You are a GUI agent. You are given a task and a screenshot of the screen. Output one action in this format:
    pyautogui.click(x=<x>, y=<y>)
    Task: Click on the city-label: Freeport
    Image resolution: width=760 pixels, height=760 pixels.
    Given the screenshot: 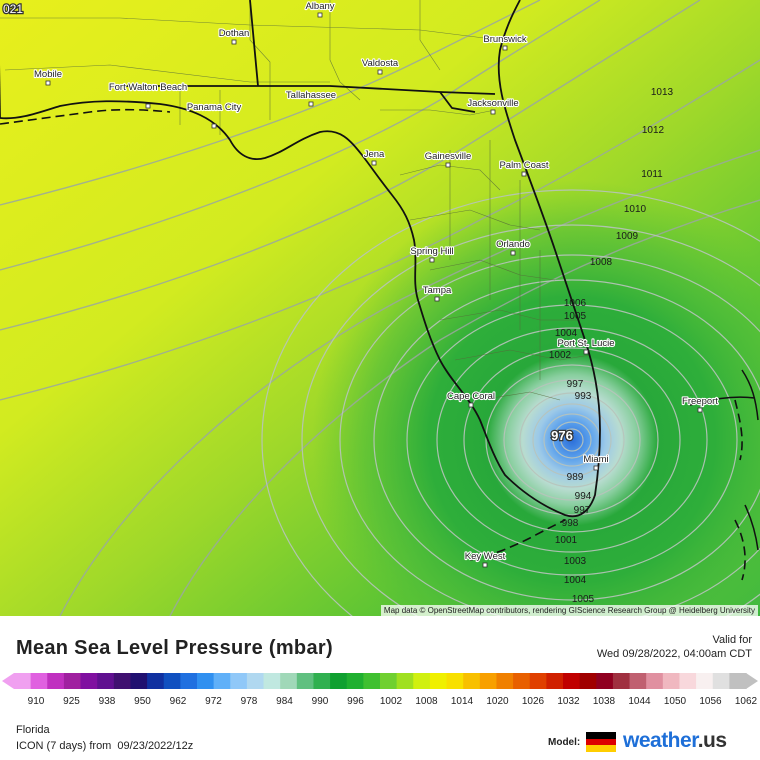 What is the action you would take?
    pyautogui.click(x=700, y=401)
    